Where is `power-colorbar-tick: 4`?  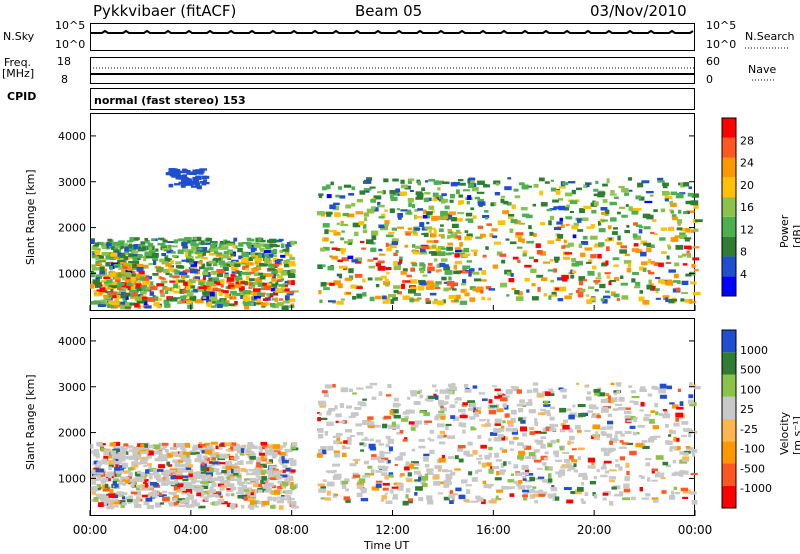
power-colorbar-tick: 4 is located at coordinates (743, 274).